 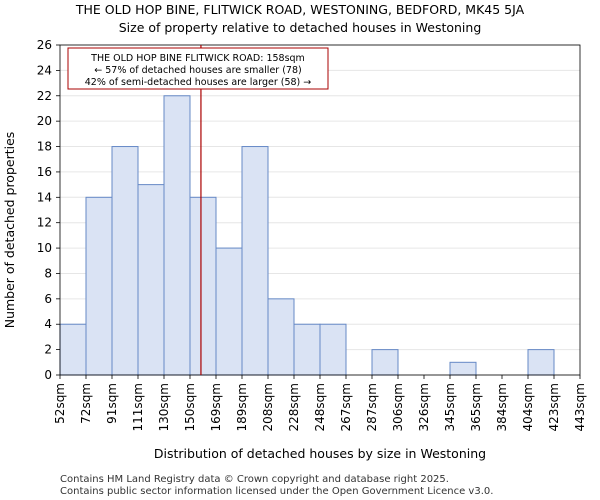 What do you see at coordinates (554, 407) in the screenshot?
I see `x-tick-label: 423sqm` at bounding box center [554, 407].